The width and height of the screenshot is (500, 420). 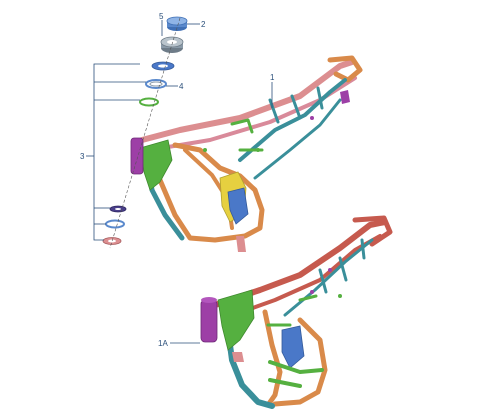 I want to click on frame-lower-teal-brace, so click(x=342, y=266).